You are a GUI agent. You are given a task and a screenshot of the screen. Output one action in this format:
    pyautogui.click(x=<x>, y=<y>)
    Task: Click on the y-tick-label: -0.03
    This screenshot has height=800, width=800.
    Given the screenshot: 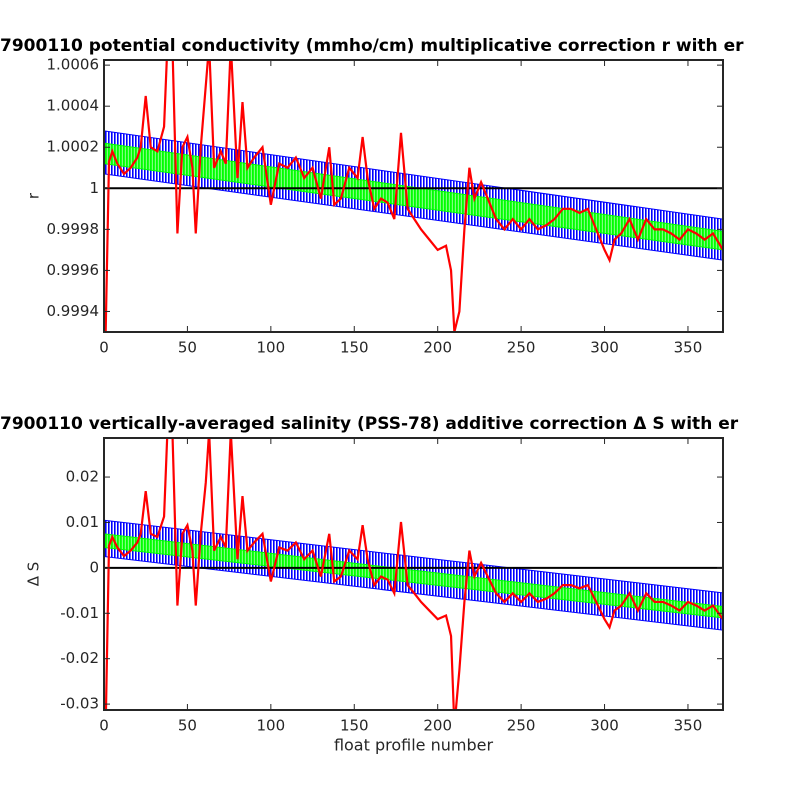 What is the action you would take?
    pyautogui.click(x=79, y=704)
    